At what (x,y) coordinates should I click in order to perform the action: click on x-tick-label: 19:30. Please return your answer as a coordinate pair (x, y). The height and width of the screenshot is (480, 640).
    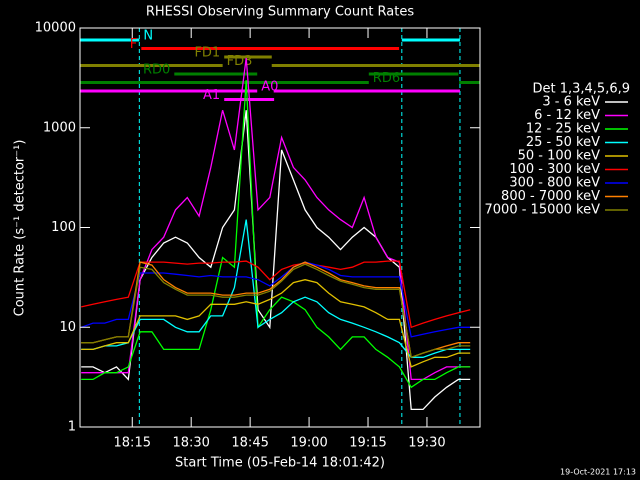
    Looking at the image, I should click on (426, 443).